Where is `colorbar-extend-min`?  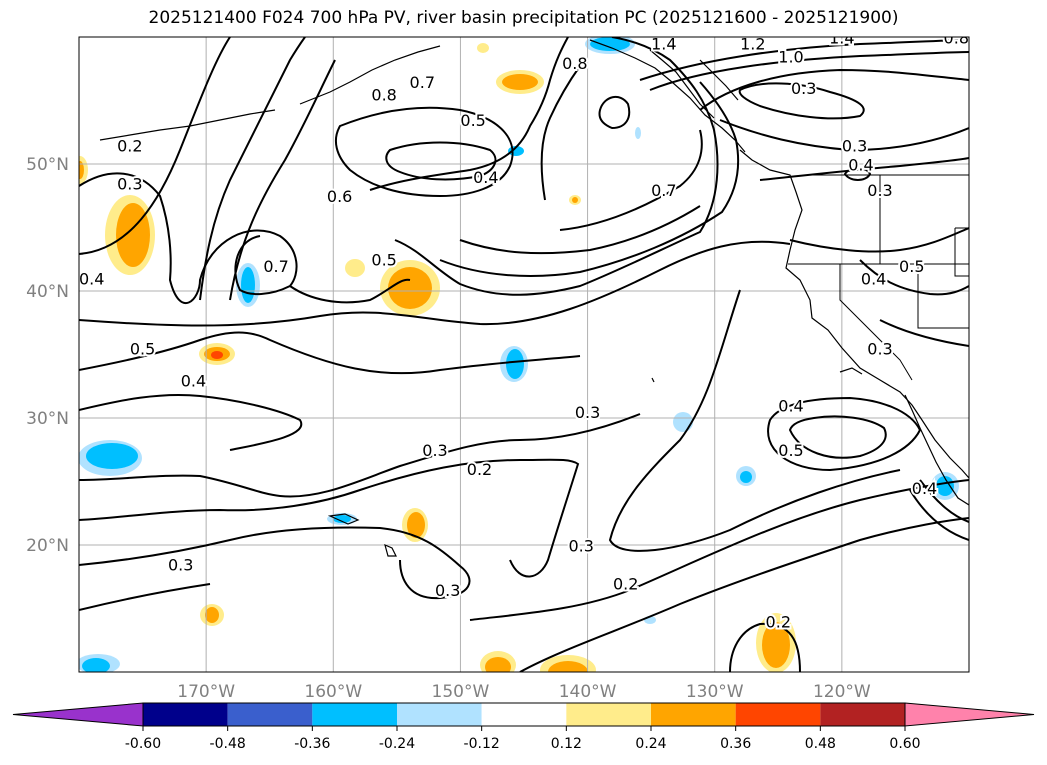
colorbar-extend-min is located at coordinates (78, 714).